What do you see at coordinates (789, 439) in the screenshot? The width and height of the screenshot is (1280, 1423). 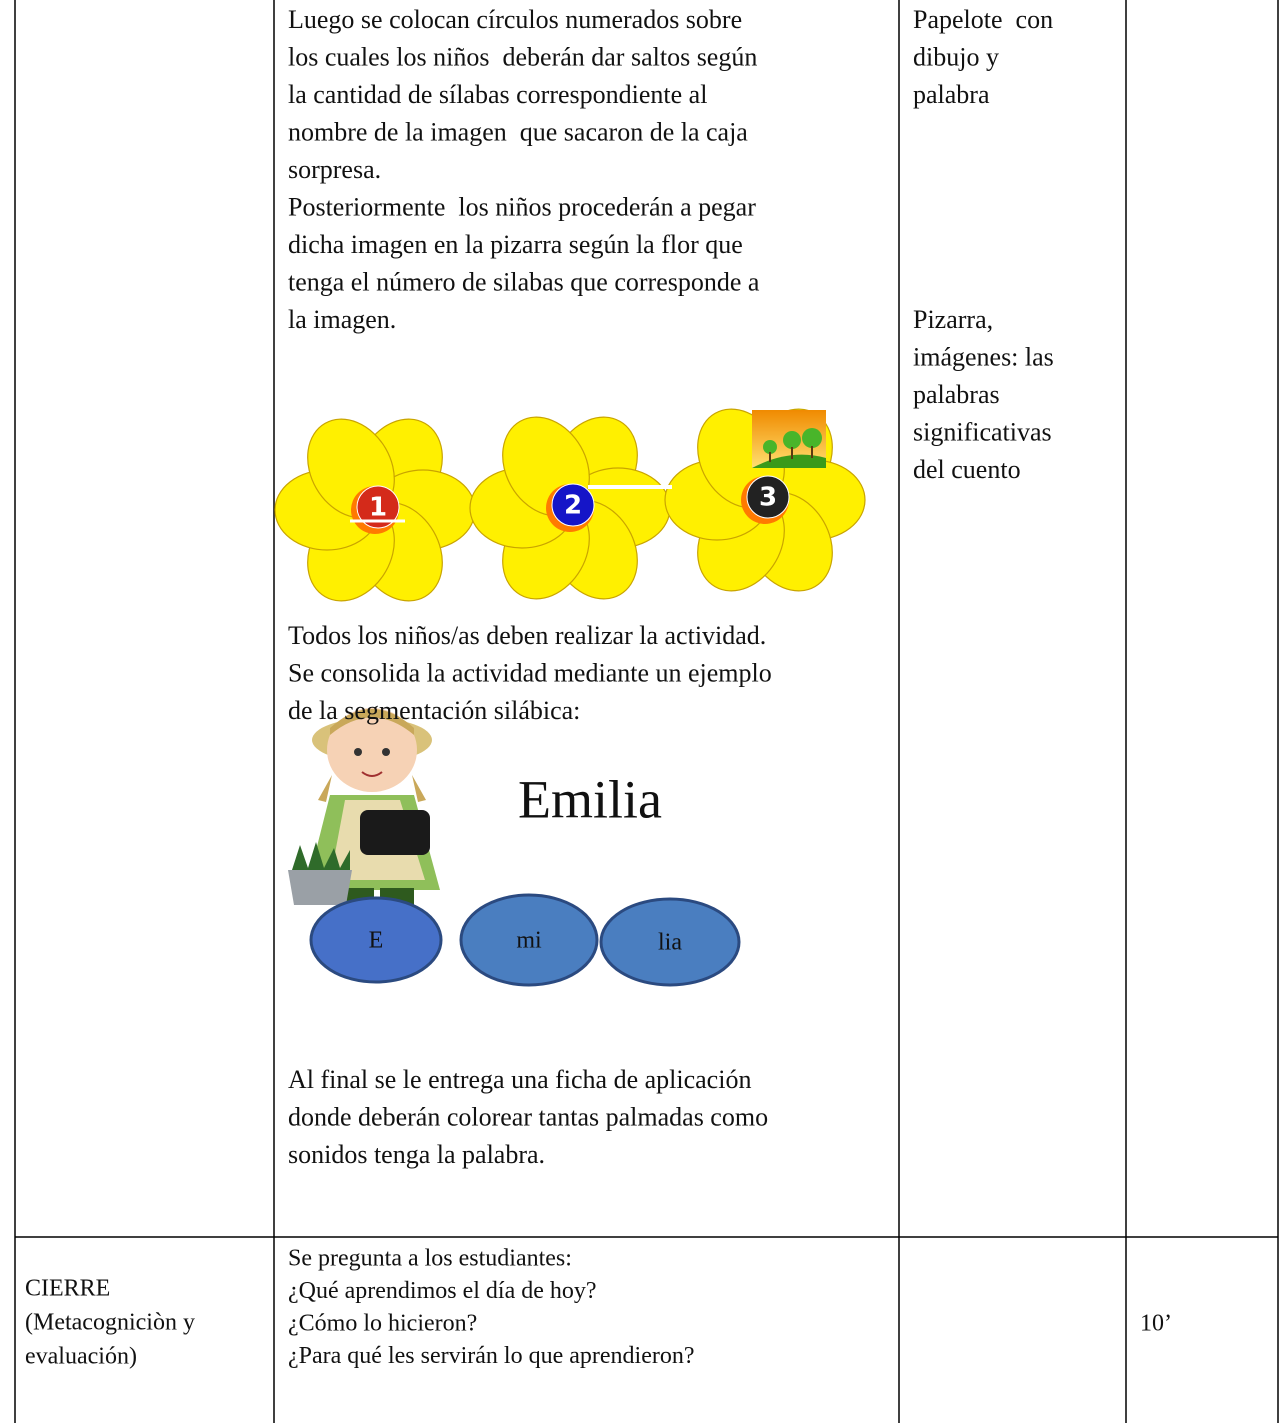 I see `landscape-icon` at bounding box center [789, 439].